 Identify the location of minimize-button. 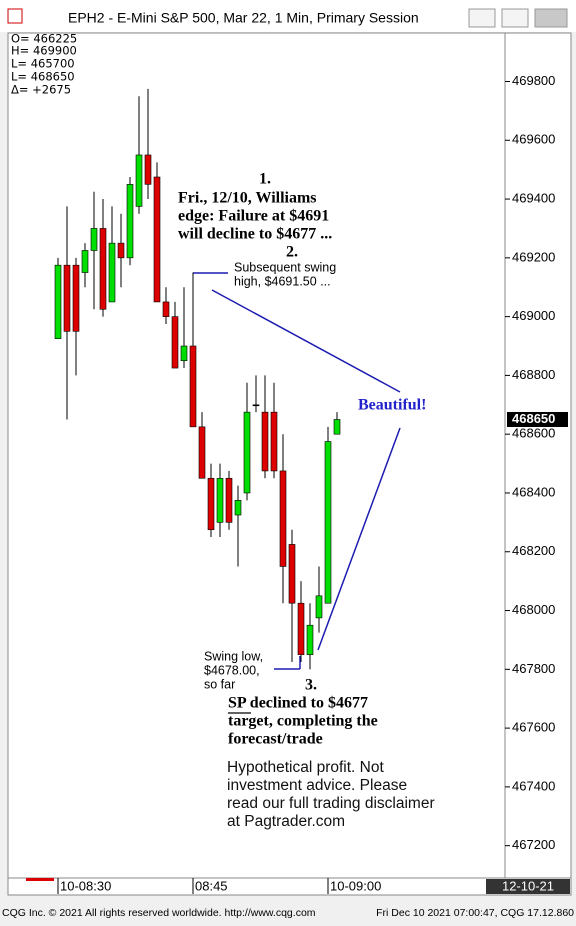
(482, 18).